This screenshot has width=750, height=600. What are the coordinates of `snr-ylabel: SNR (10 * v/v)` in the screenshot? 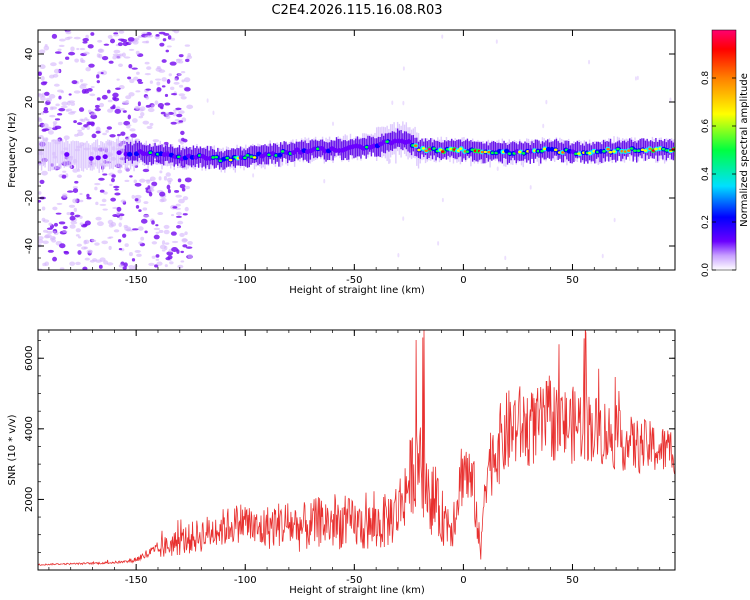 It's located at (12, 449).